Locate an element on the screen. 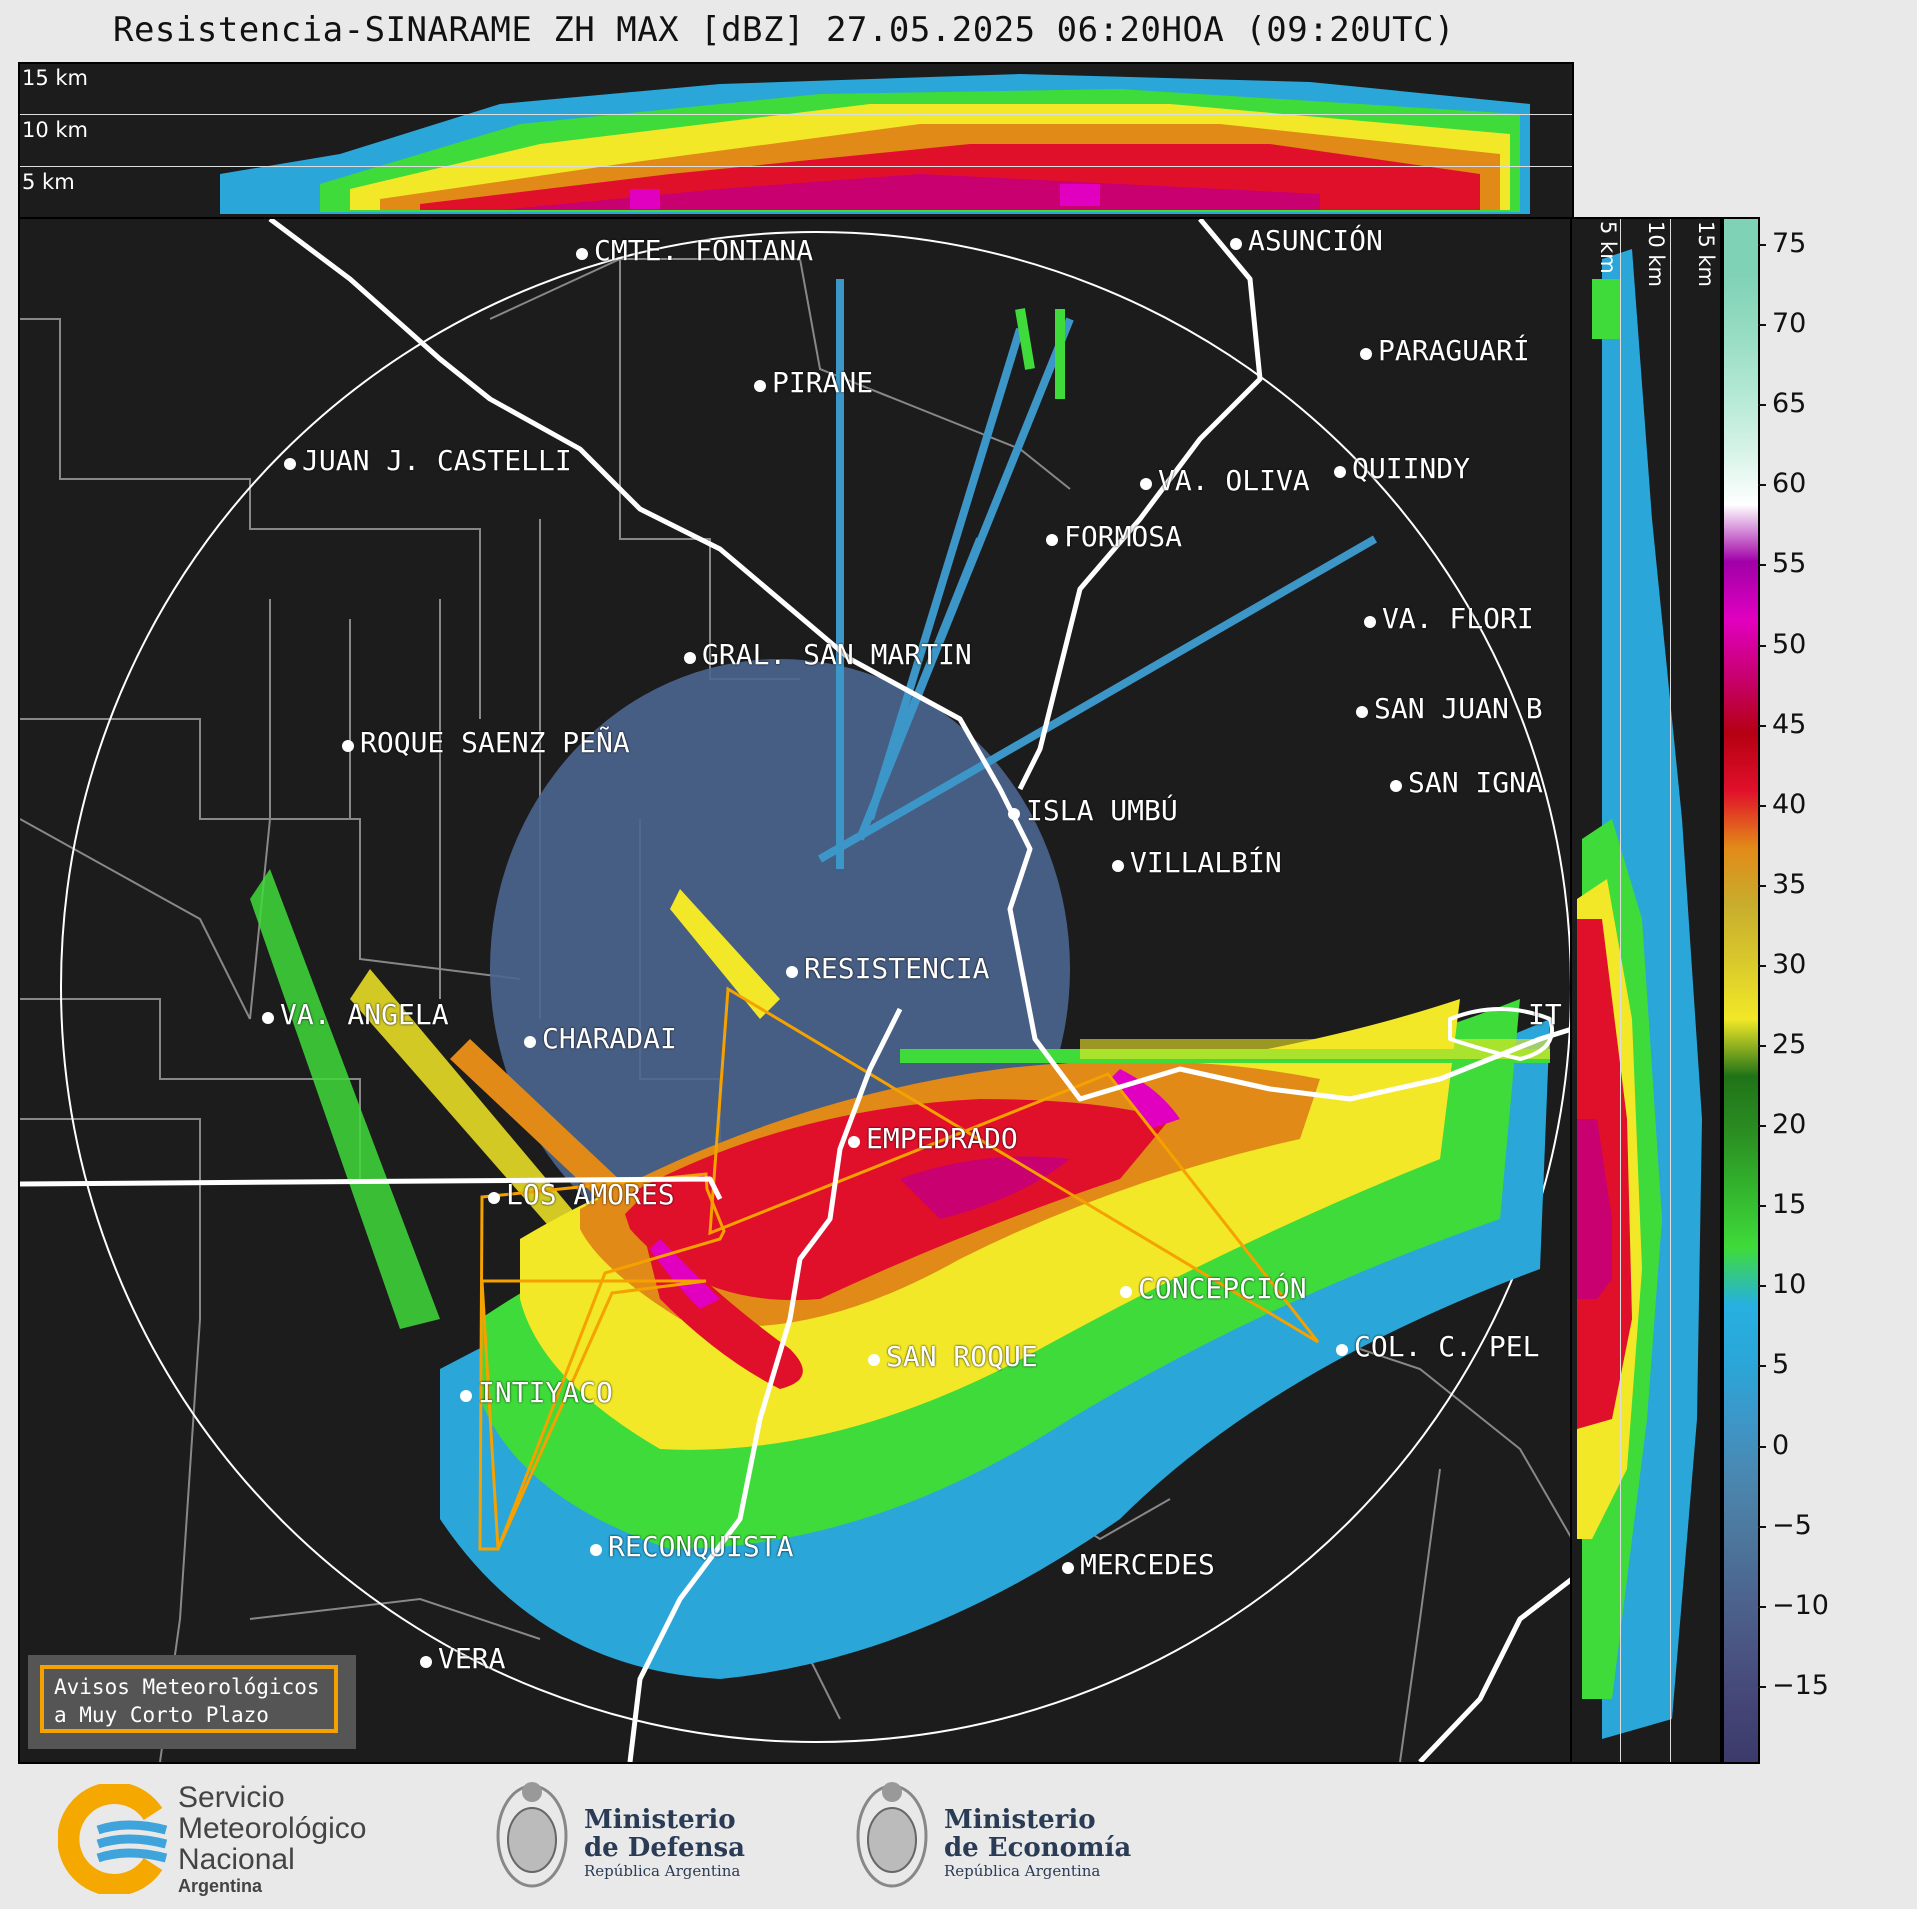 Image resolution: width=1917 pixels, height=1909 pixels. colorbar-tick-label: 50 is located at coordinates (1789, 644).